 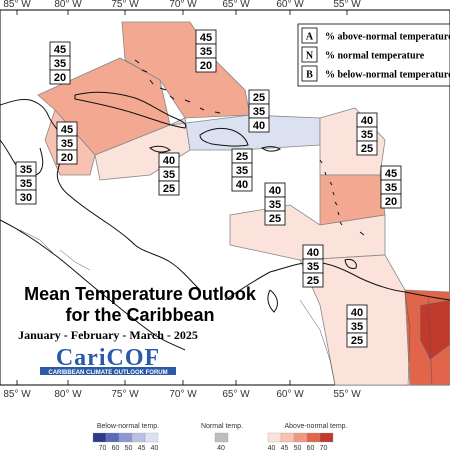 I want to click on title-line-1: Mean Temperature Outlook, so click(x=140, y=294).